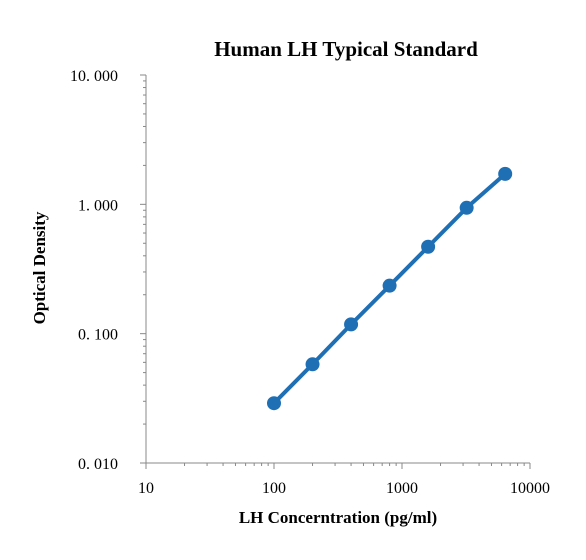  Describe the element at coordinates (94, 76) in the screenshot. I see `y-tick-label: 10. 000` at that location.